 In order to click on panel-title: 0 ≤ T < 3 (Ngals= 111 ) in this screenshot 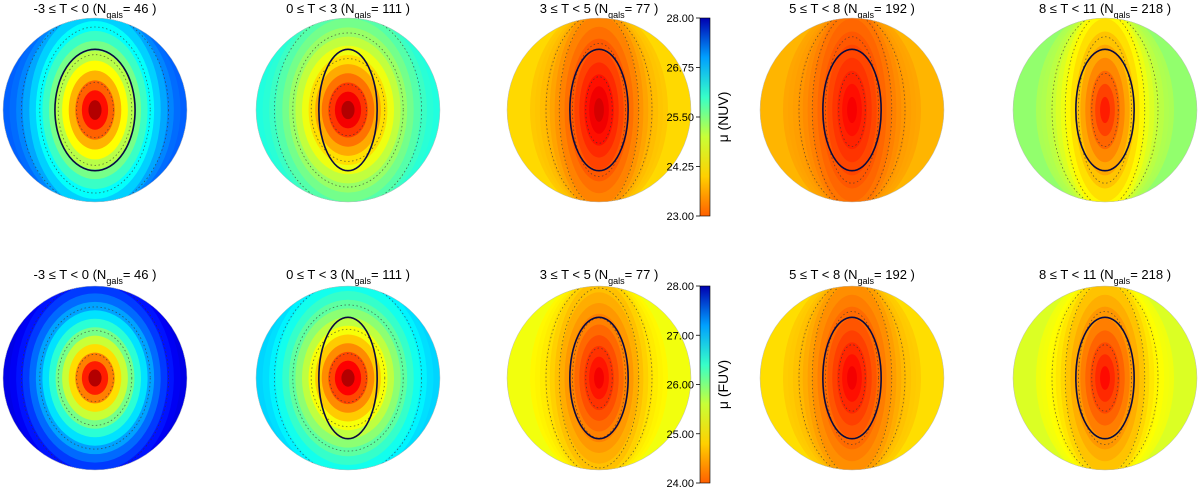, I will do `click(348, 276)`.